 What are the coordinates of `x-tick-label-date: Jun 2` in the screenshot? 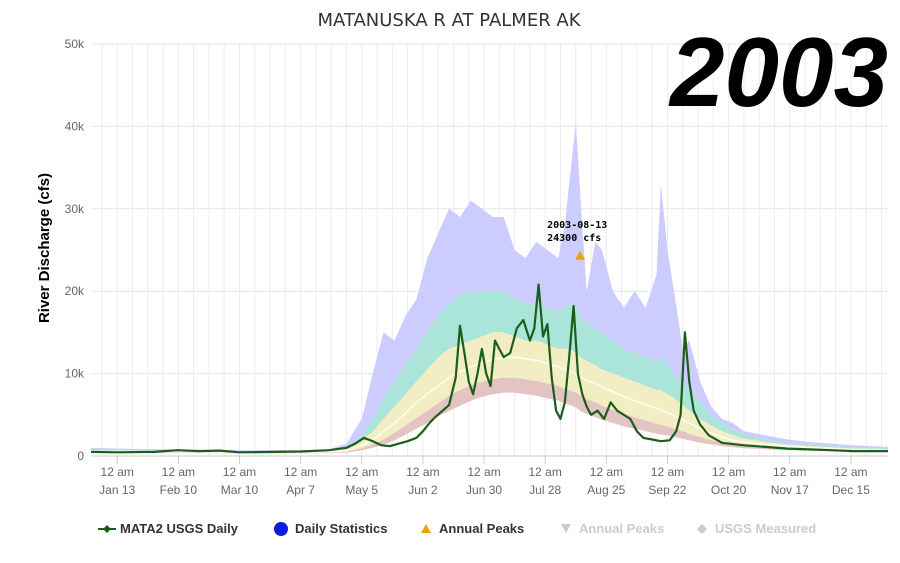 It's located at (423, 490).